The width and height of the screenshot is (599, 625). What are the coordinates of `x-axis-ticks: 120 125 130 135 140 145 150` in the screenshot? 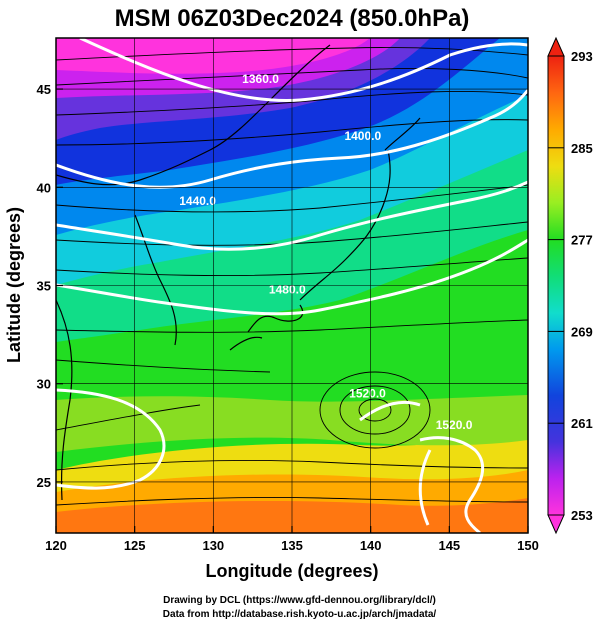 It's located at (292, 539).